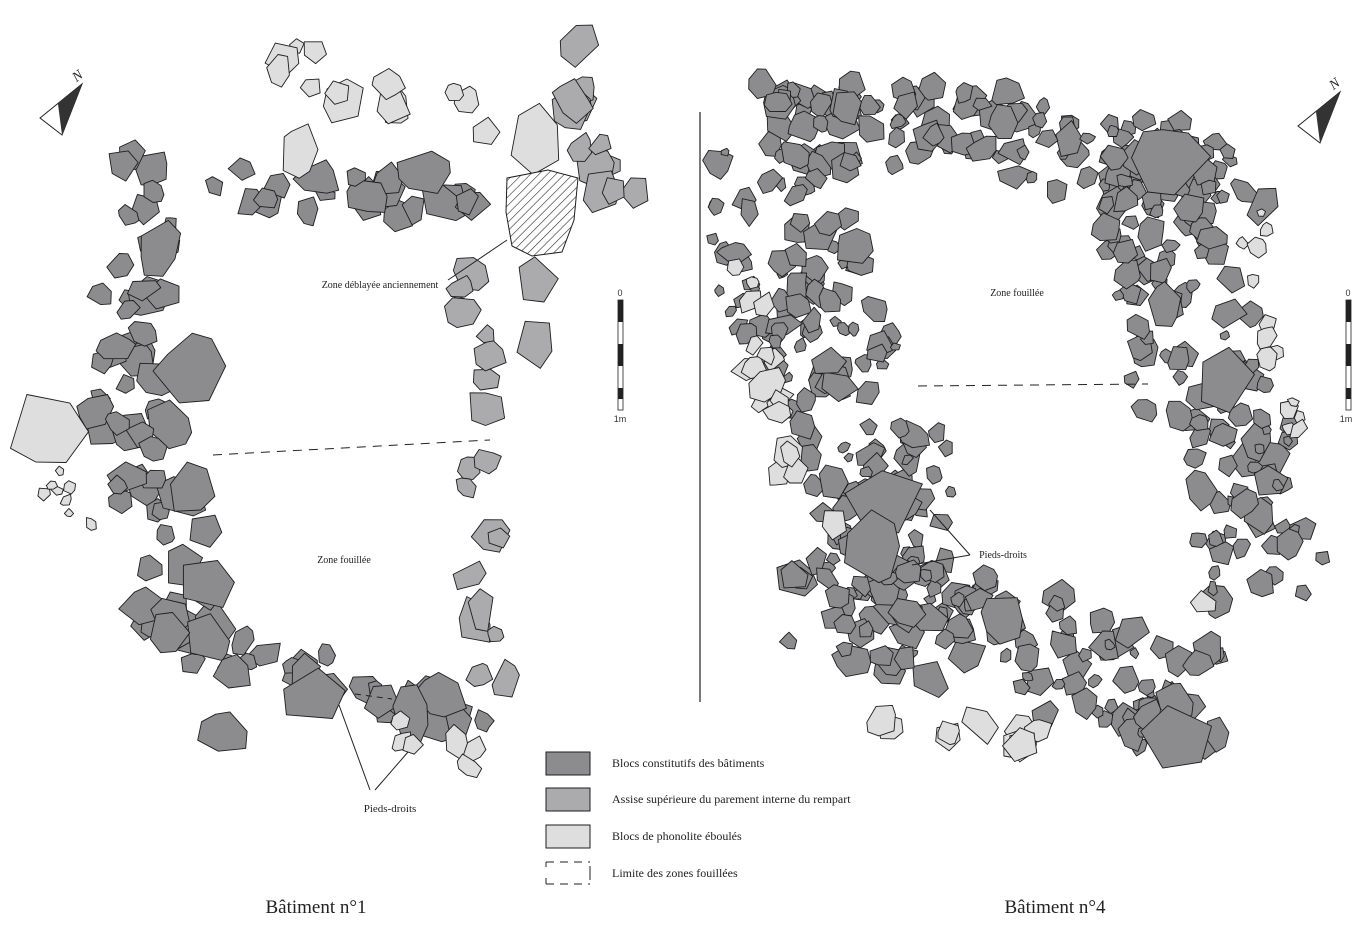 The width and height of the screenshot is (1354, 927). I want to click on building-1-scale-bar: 0 1m, so click(620, 356).